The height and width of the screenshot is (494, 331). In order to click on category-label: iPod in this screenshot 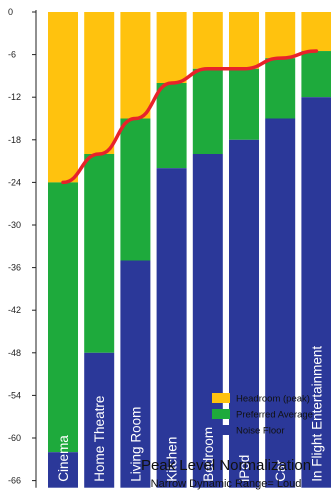, I will do `click(244, 468)`.